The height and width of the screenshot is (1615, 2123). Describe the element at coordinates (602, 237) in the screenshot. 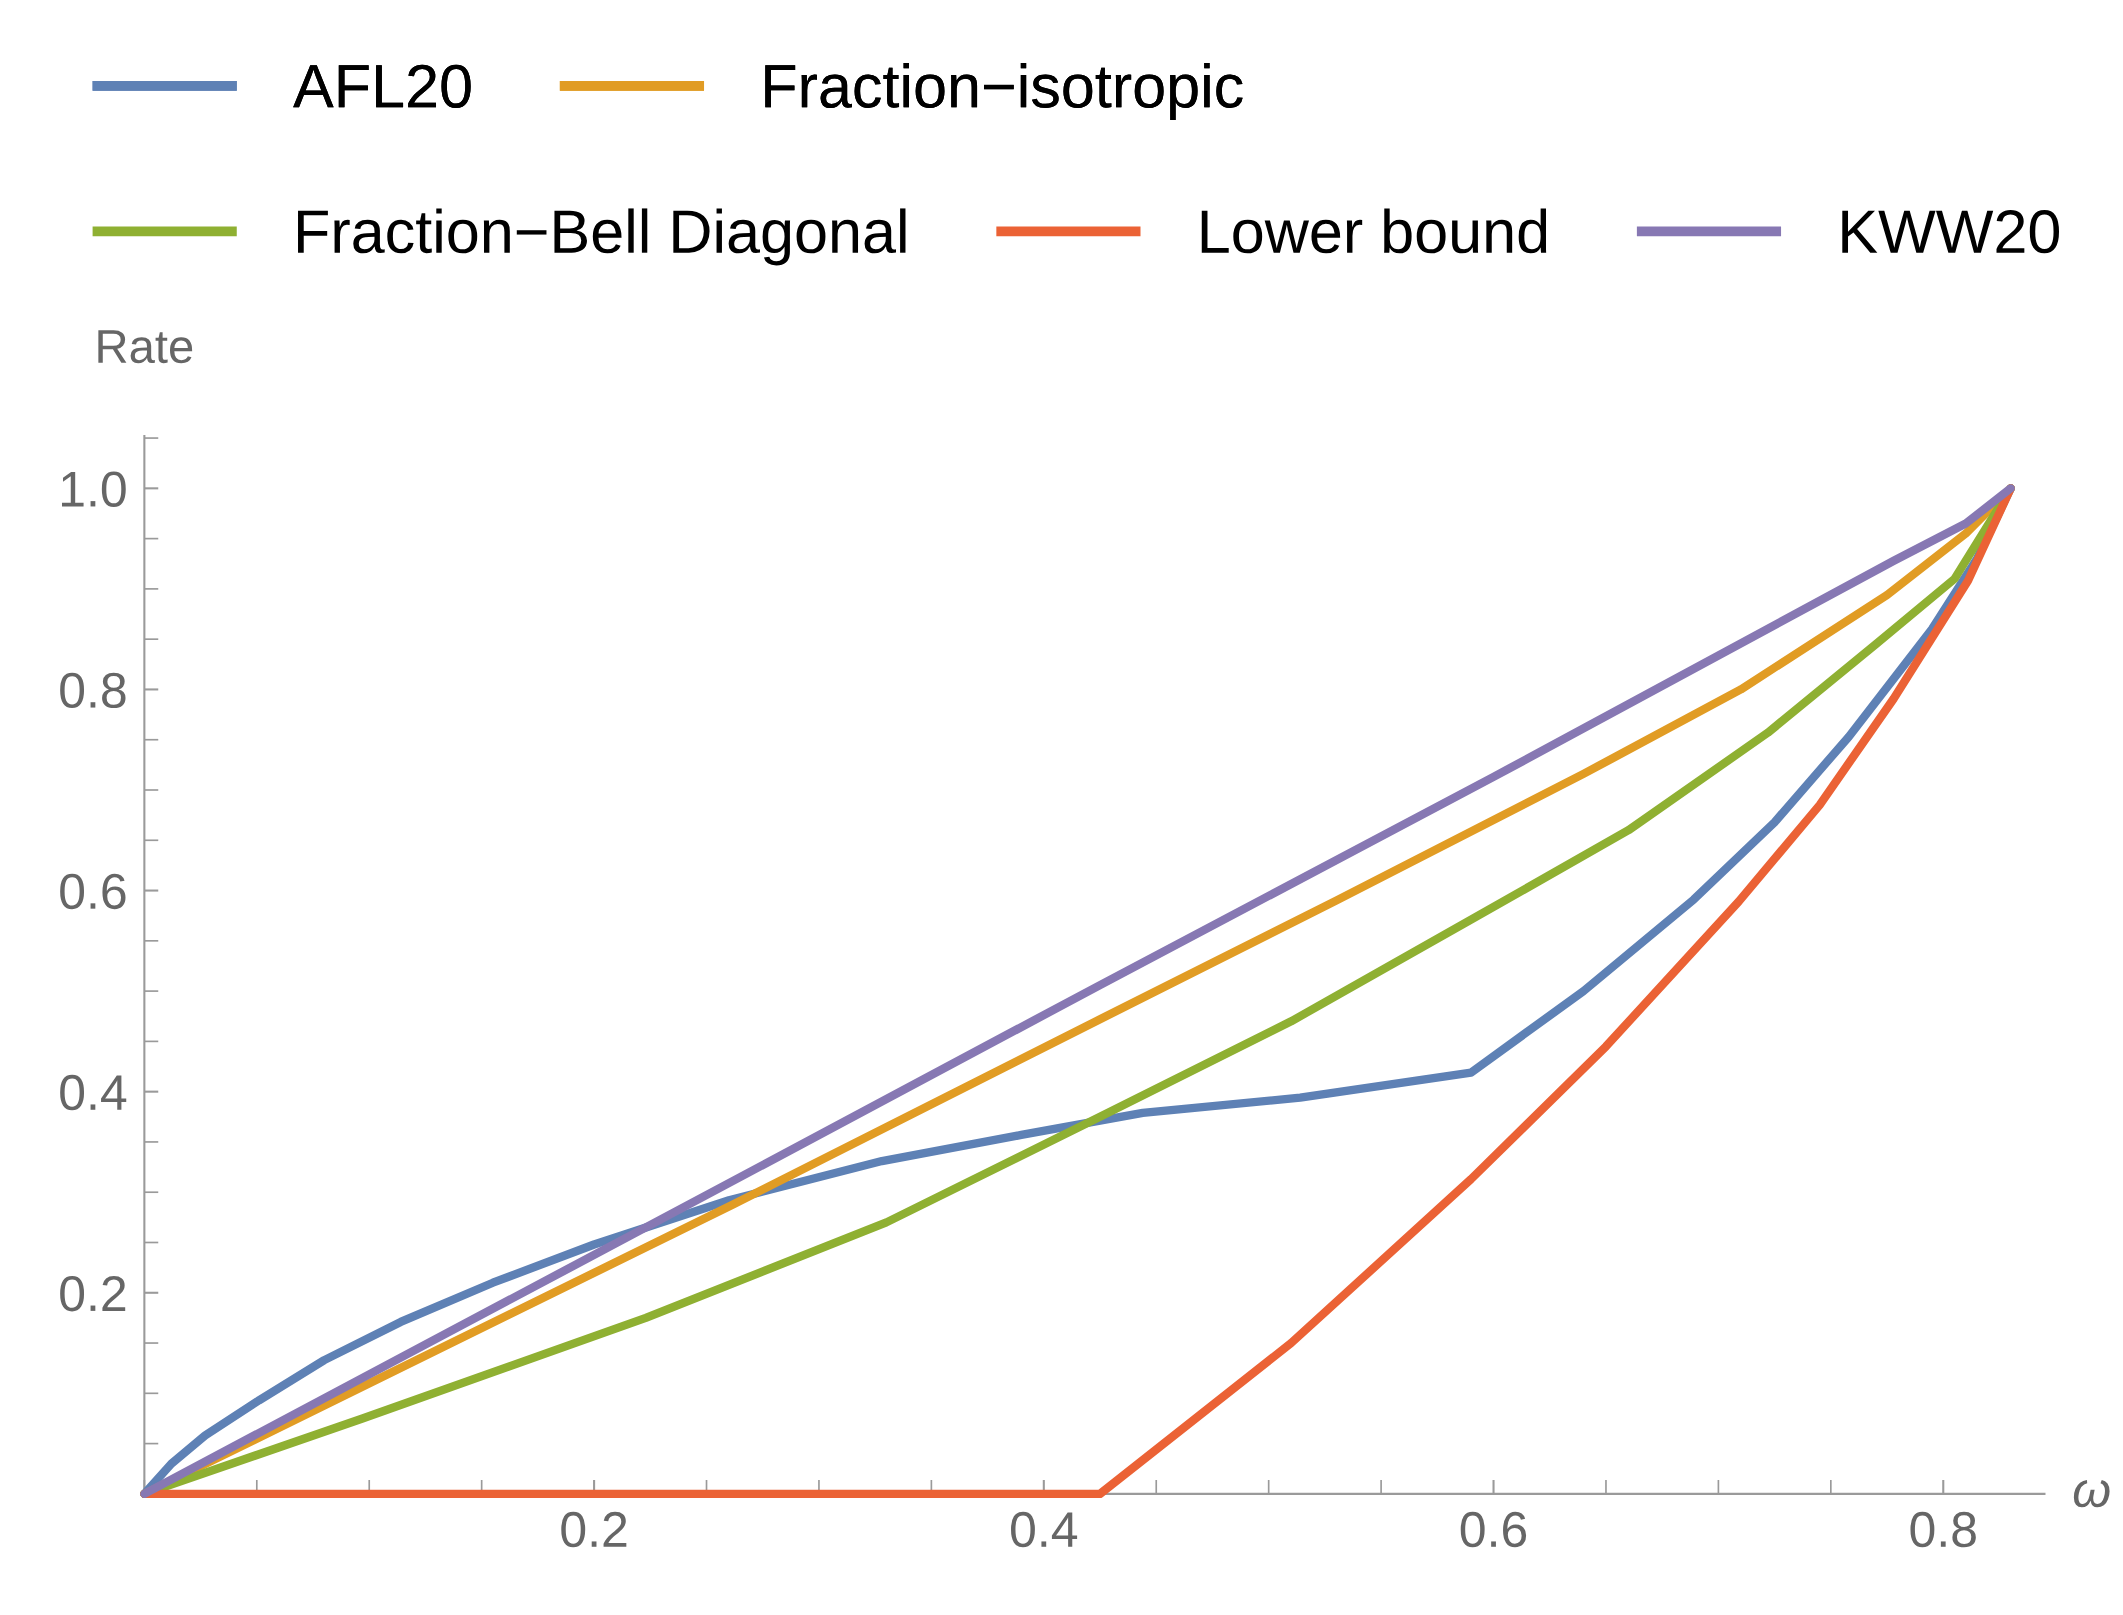

I see `legend-label: Fraction−Bell Diagonal` at that location.